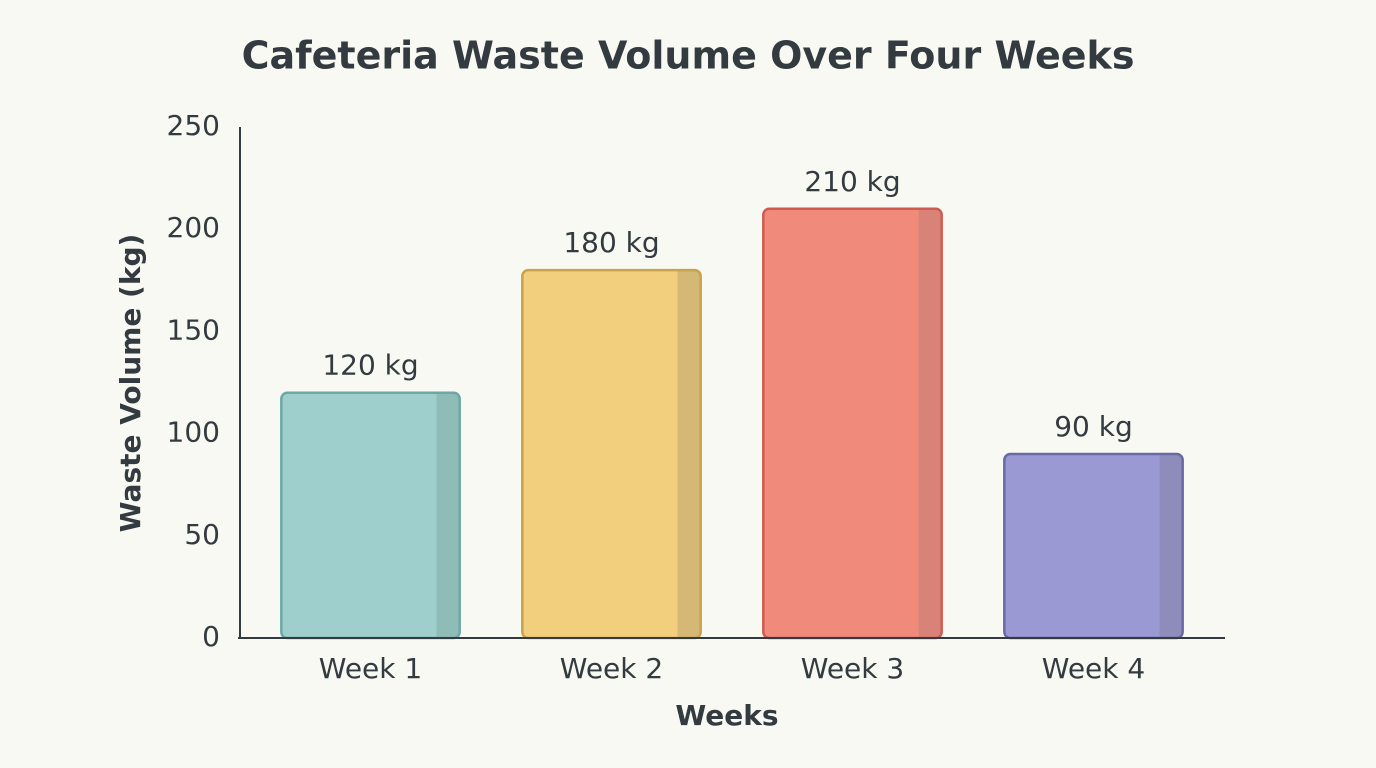 The image size is (1376, 768). Describe the element at coordinates (211, 636) in the screenshot. I see `y-tick-label: 0` at that location.